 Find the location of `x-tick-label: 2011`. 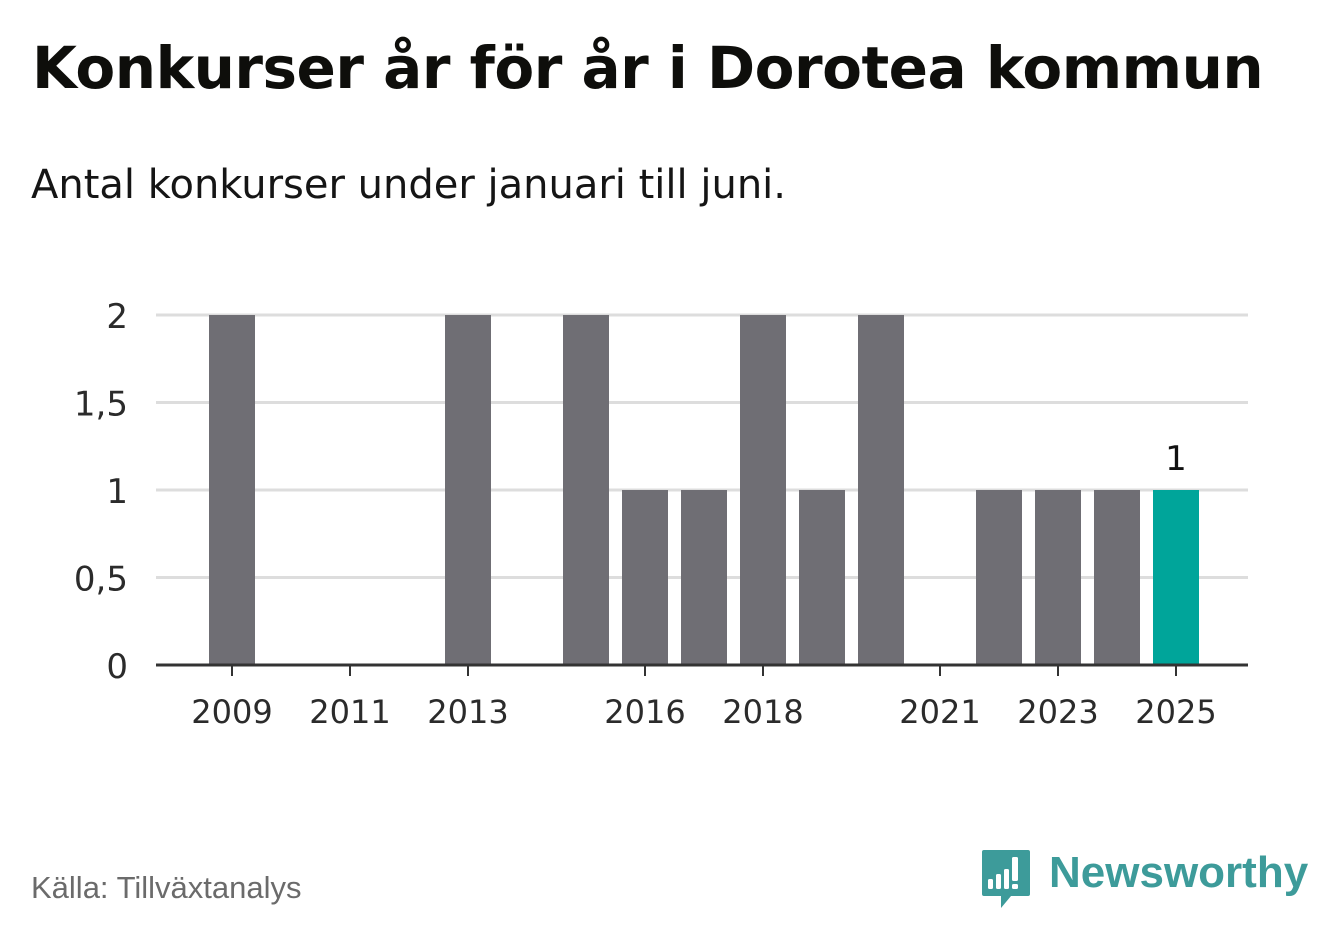

x-tick-label: 2011 is located at coordinates (349, 712).